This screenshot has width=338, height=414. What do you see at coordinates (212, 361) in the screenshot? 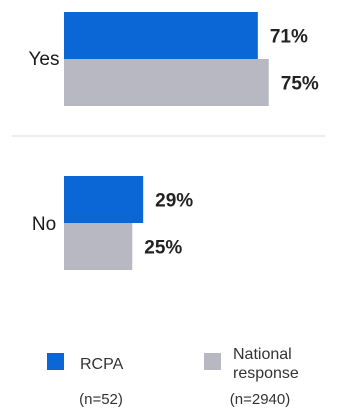
I see `legend-swatch-national-response` at bounding box center [212, 361].